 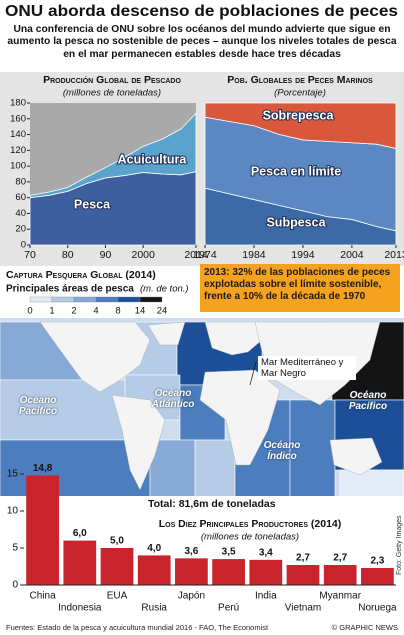 What do you see at coordinates (20, 229) in the screenshot?
I see `y-tick-label: 20` at bounding box center [20, 229].